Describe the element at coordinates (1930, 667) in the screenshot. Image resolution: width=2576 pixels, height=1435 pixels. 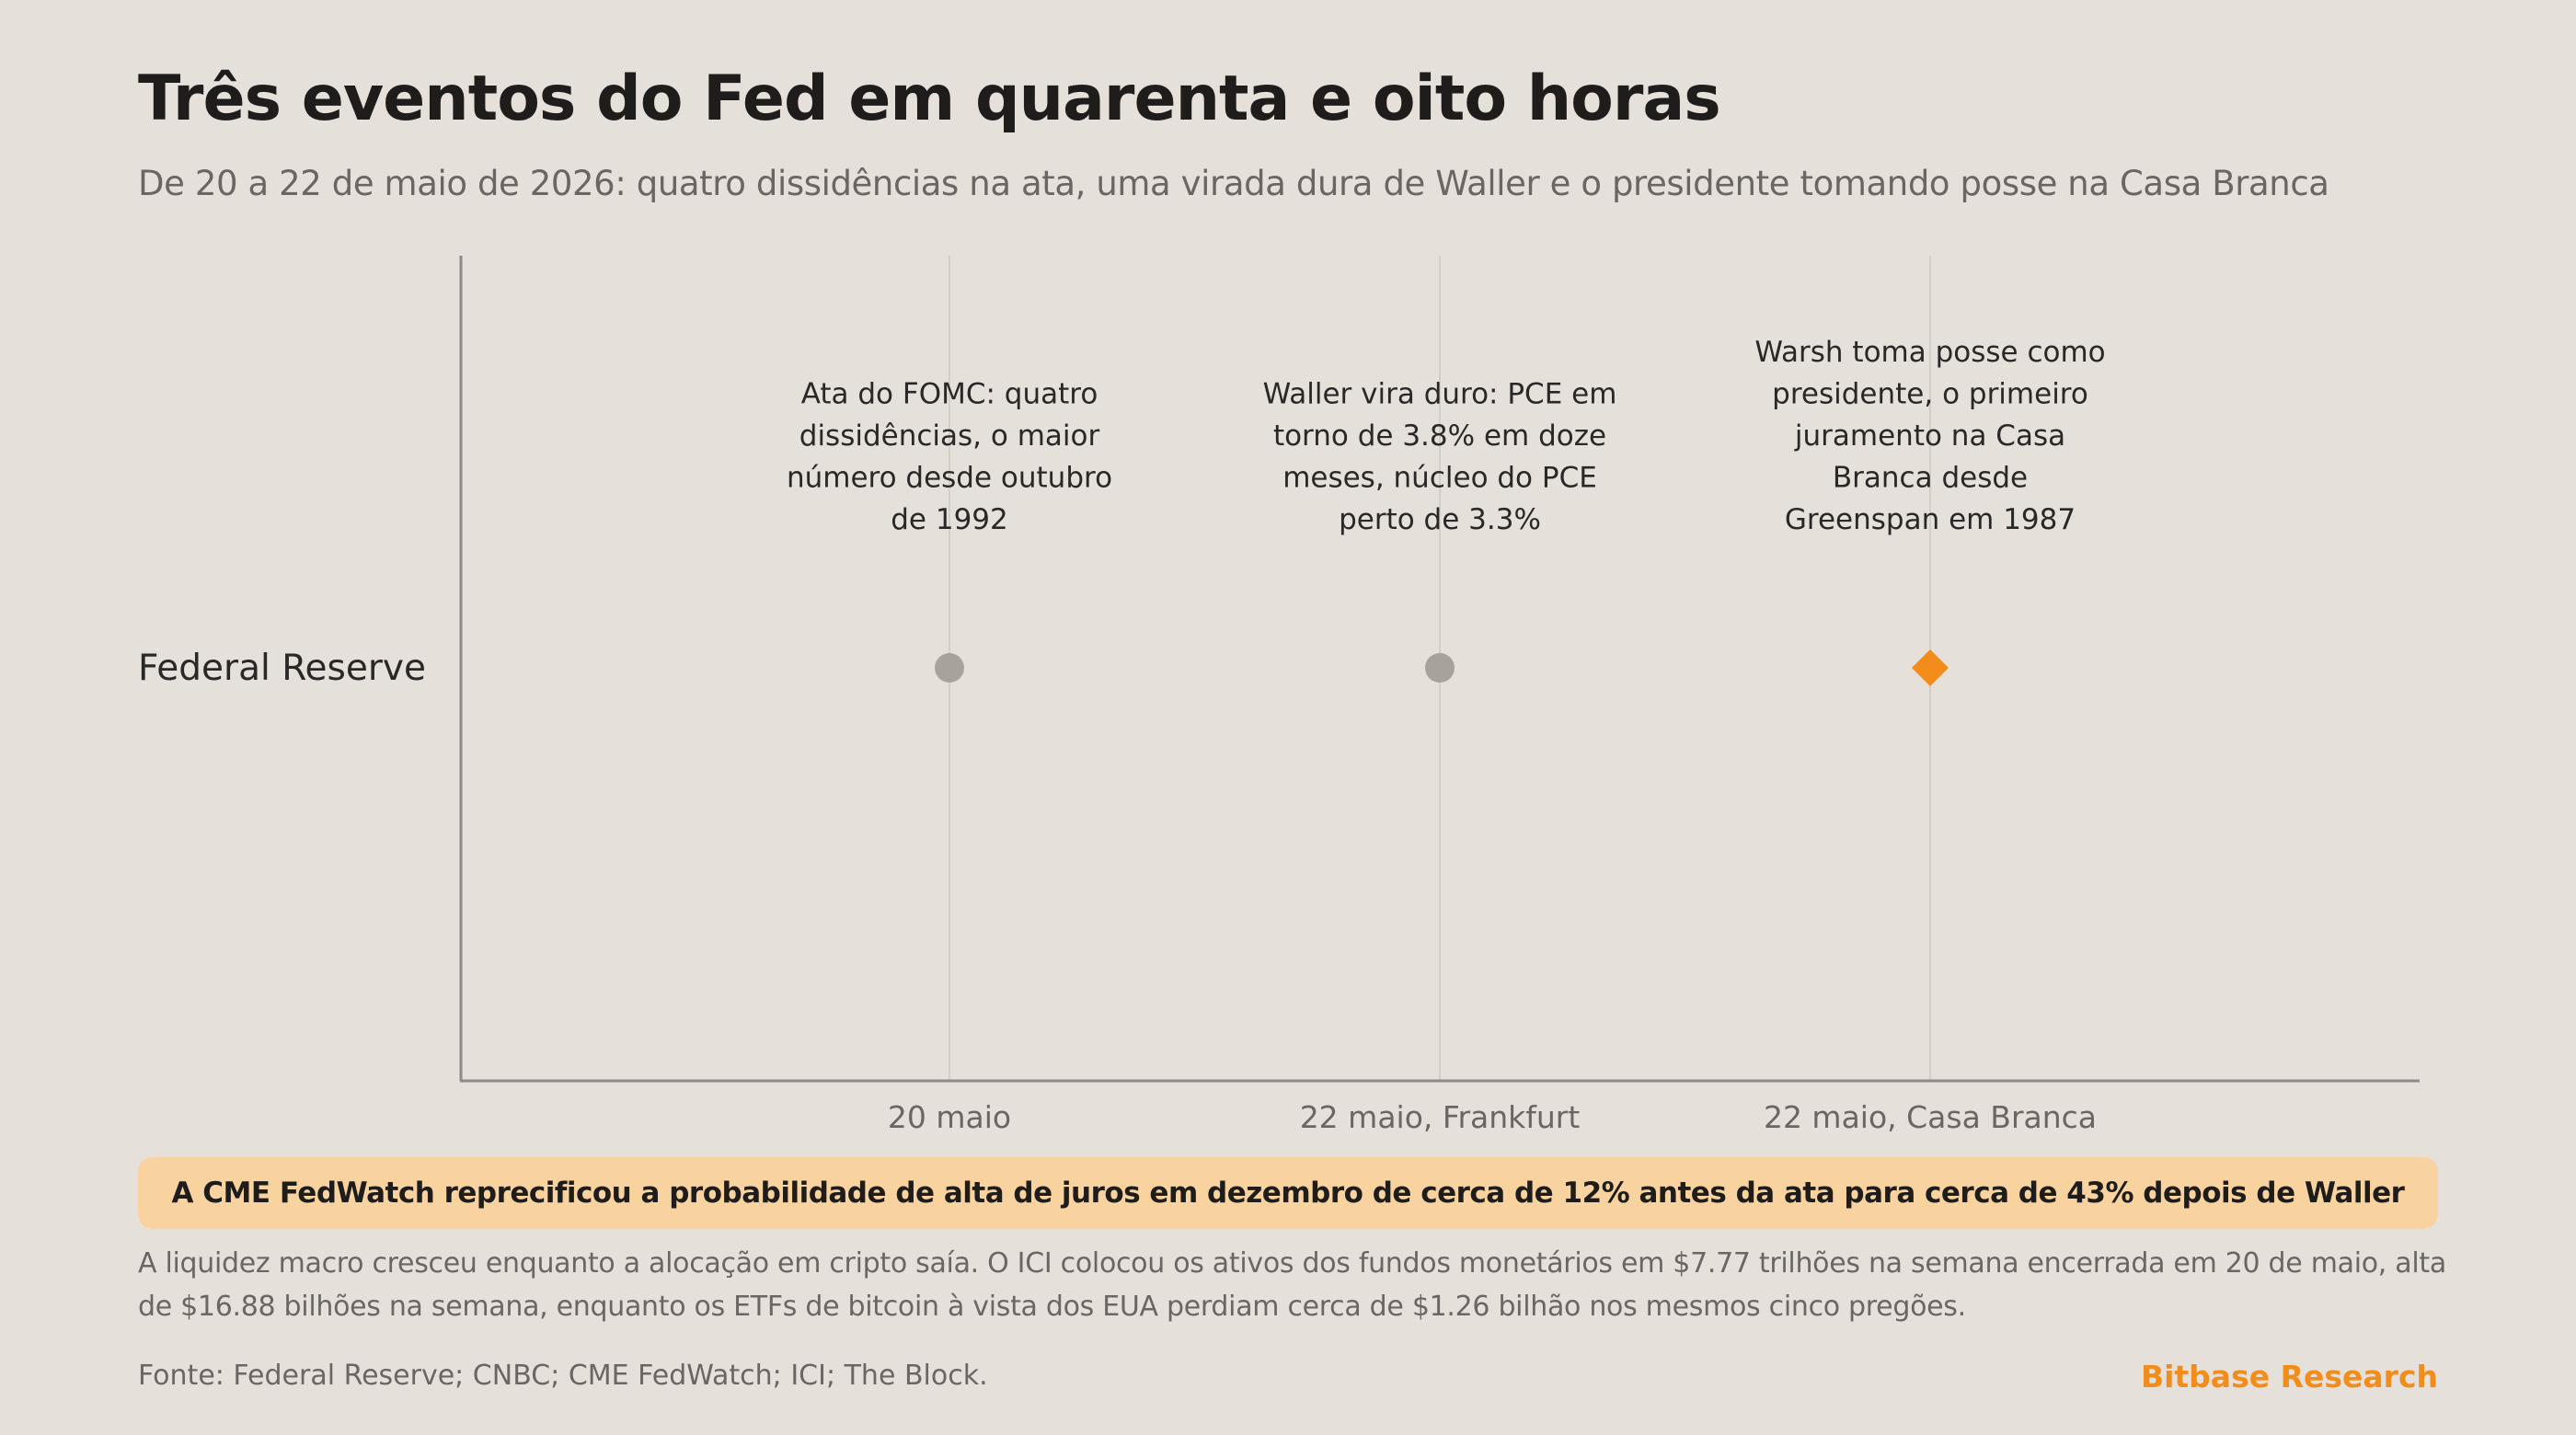
I see `event-marker-diamond` at that location.